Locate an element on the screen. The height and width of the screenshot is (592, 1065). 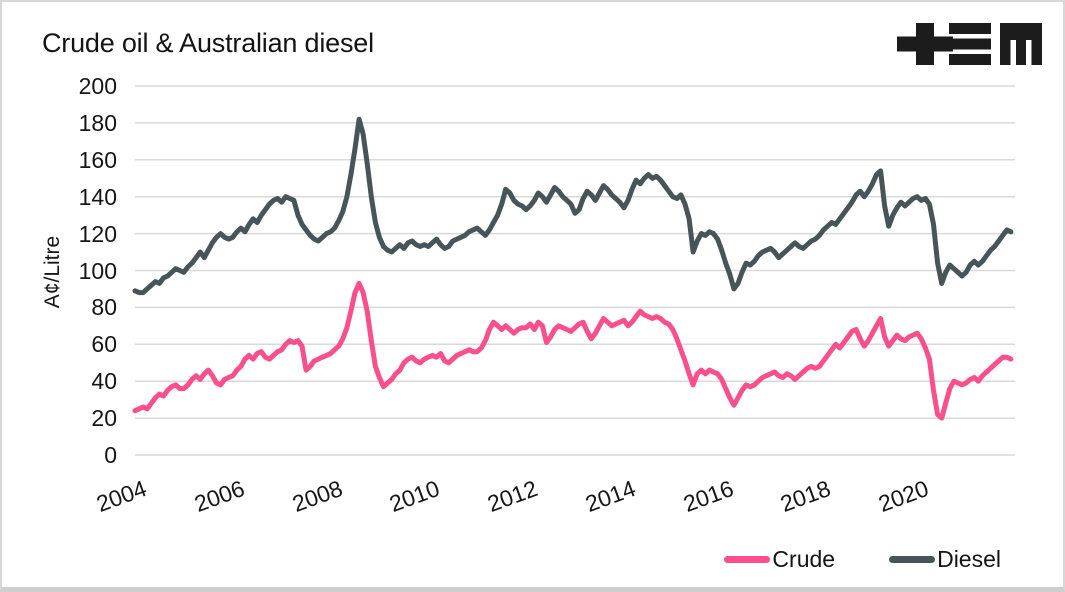
legend-item-diesel: Diesel is located at coordinates (945, 559).